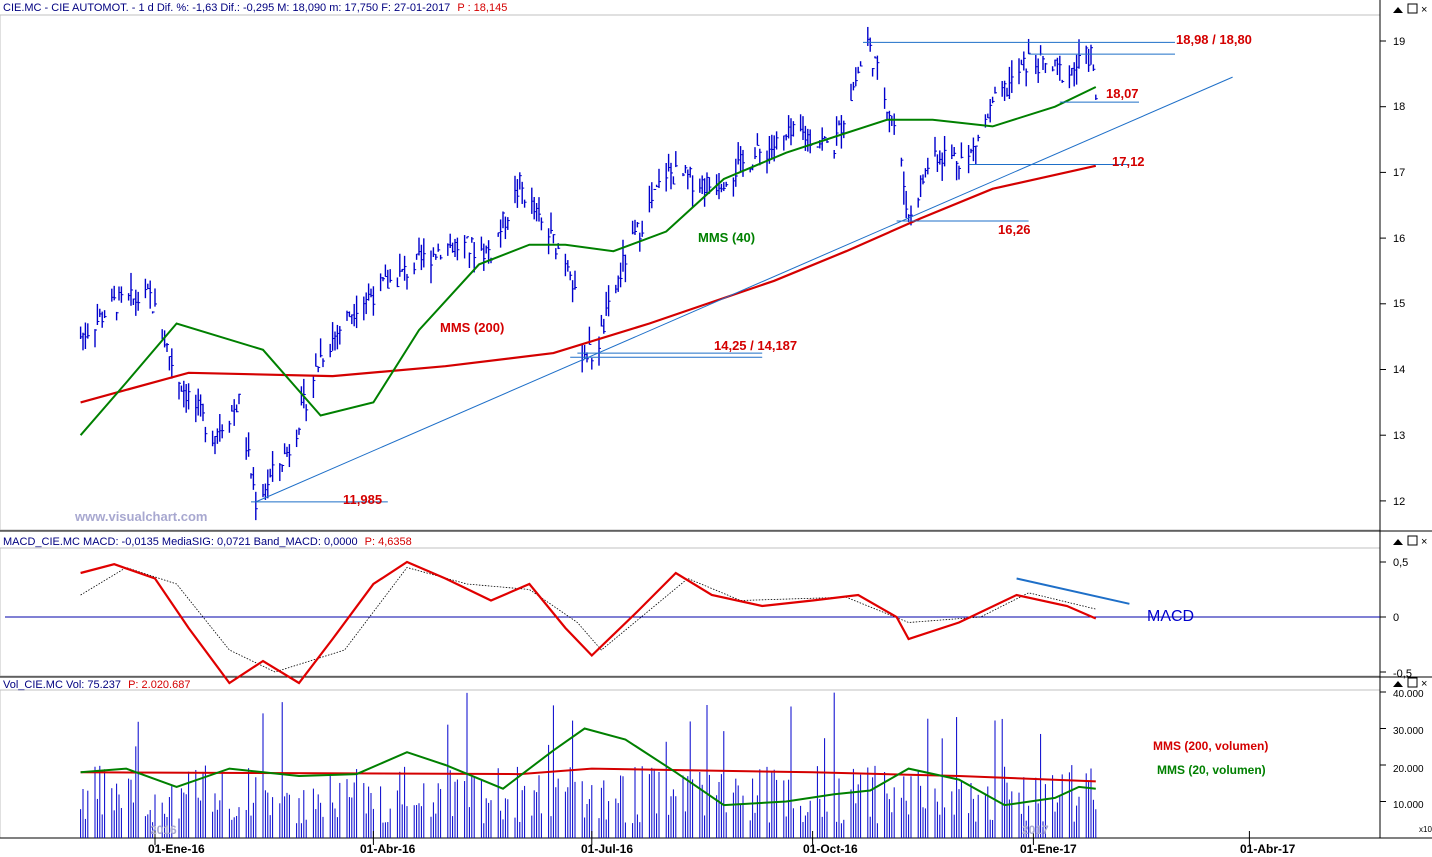 The height and width of the screenshot is (857, 1432). What do you see at coordinates (1122, 93) in the screenshot?
I see `level-label-18-07: 18,07` at bounding box center [1122, 93].